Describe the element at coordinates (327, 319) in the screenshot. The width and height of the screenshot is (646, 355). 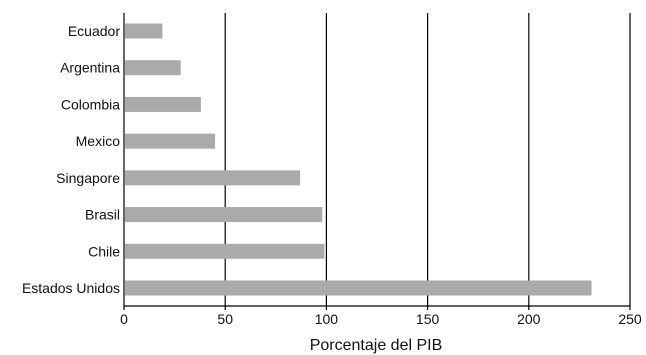
I see `x-tick-label: 100` at that location.